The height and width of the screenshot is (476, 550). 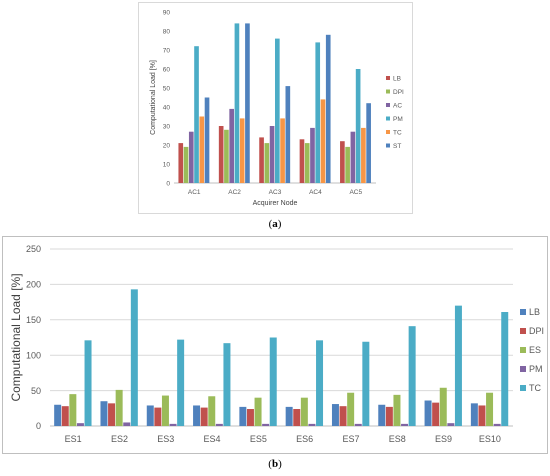 What do you see at coordinates (328, 108) in the screenshot?
I see `bar-st-ac4` at bounding box center [328, 108].